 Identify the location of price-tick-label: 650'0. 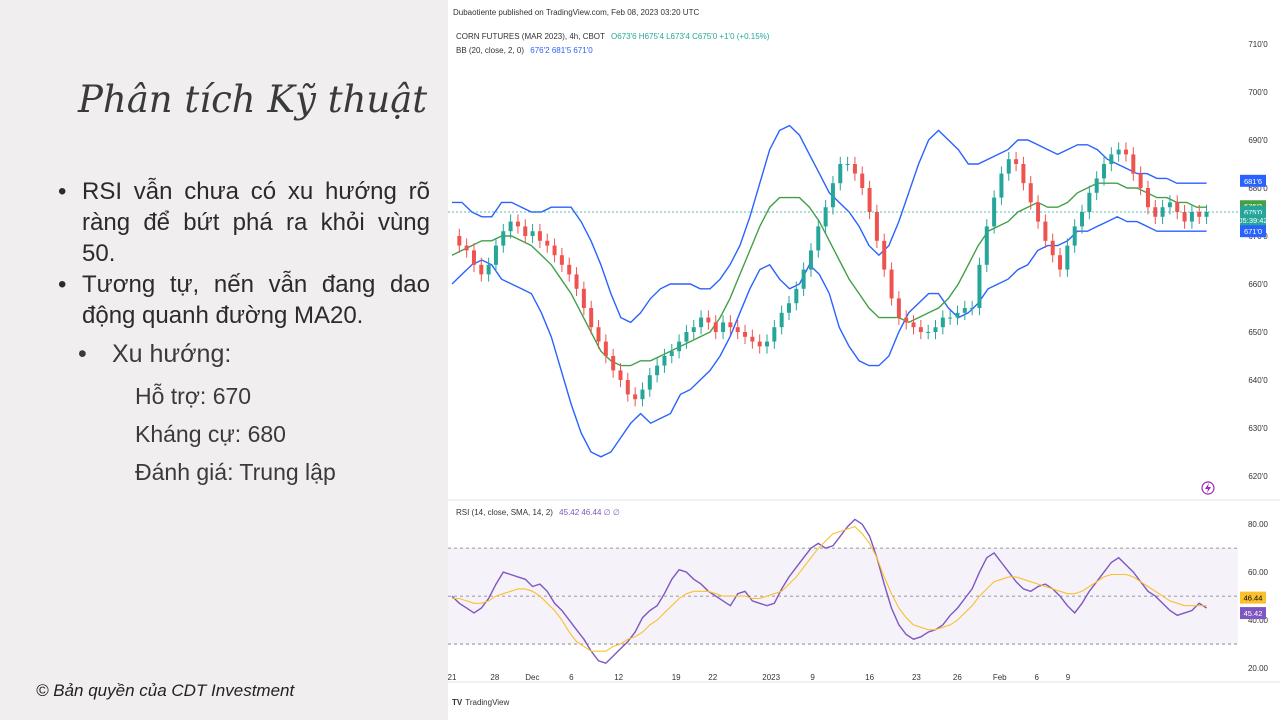
(1258, 332).